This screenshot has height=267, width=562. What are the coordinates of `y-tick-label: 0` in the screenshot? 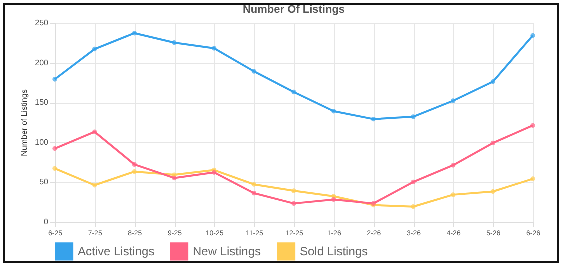 It's located at (47, 222).